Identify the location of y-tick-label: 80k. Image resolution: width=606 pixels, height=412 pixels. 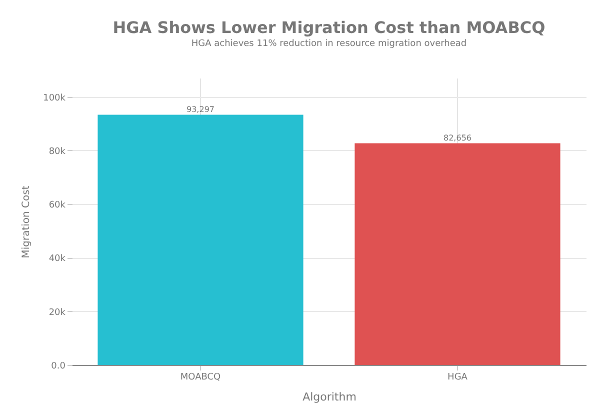
(57, 151).